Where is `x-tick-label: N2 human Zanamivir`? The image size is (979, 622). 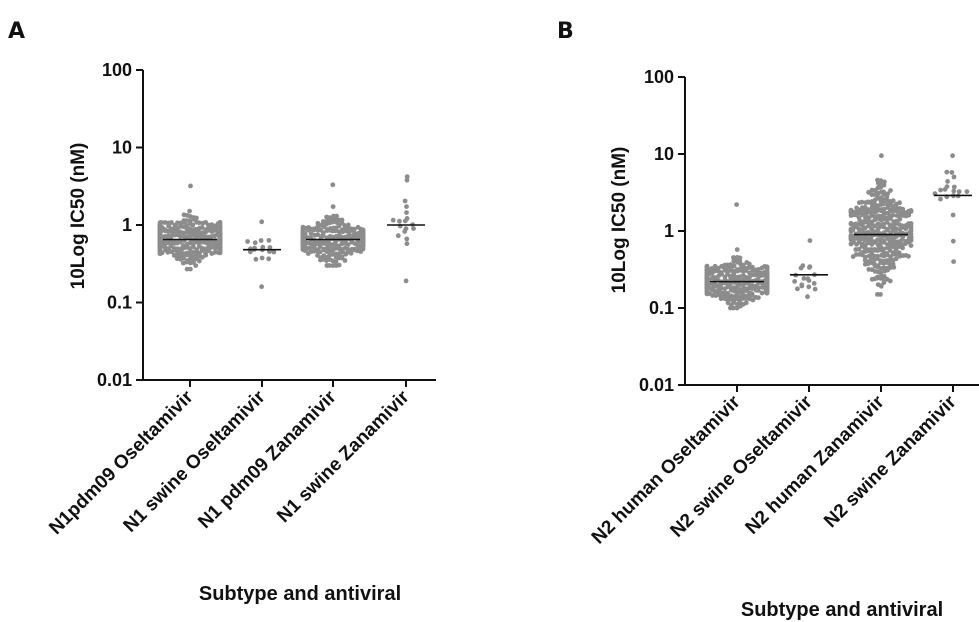 x-tick-label: N2 human Zanamivir is located at coordinates (815, 464).